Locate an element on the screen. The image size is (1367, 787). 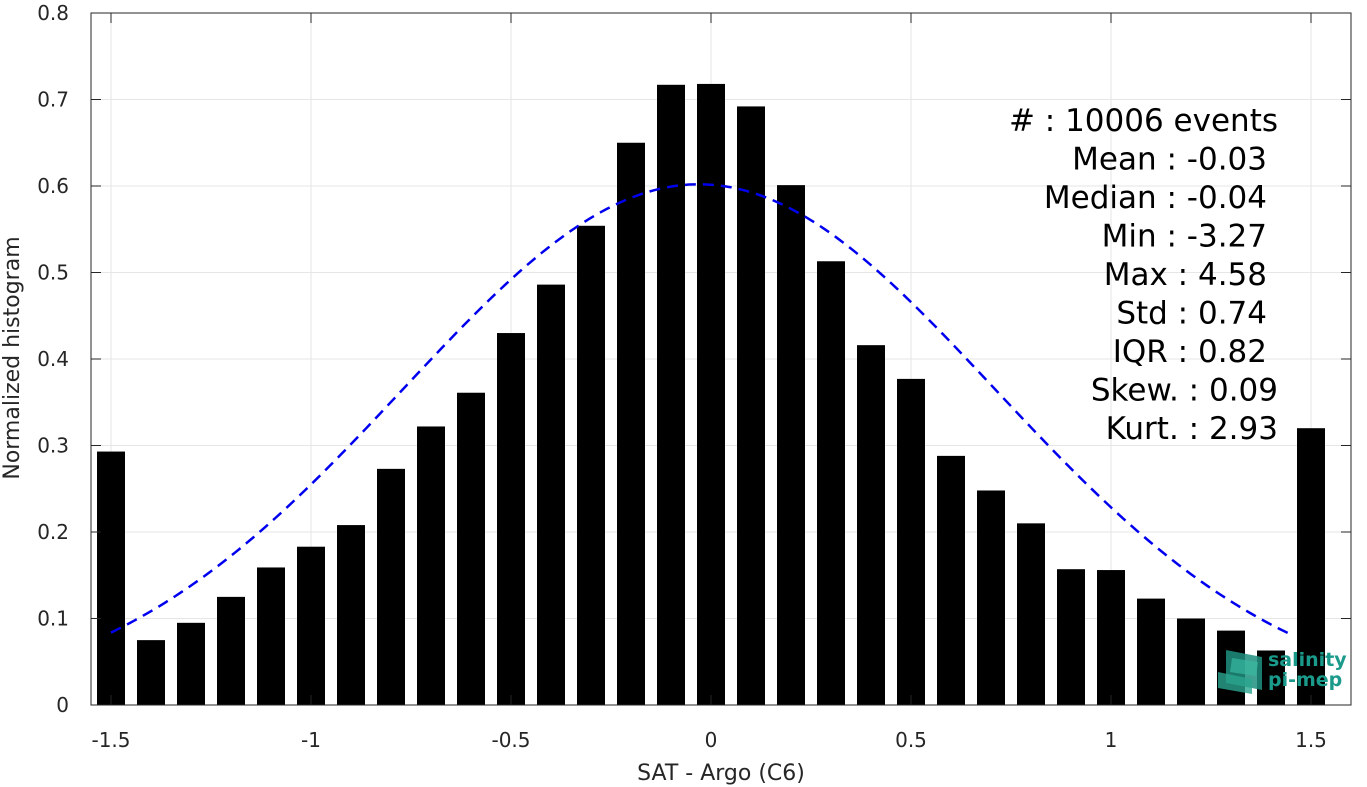
stat-line: Skew. : 0.09 is located at coordinates (1184, 391).